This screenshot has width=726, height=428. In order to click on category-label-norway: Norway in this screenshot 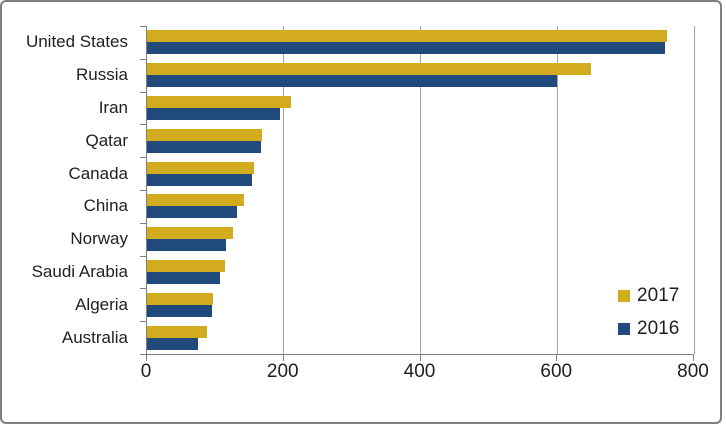, I will do `click(99, 239)`.